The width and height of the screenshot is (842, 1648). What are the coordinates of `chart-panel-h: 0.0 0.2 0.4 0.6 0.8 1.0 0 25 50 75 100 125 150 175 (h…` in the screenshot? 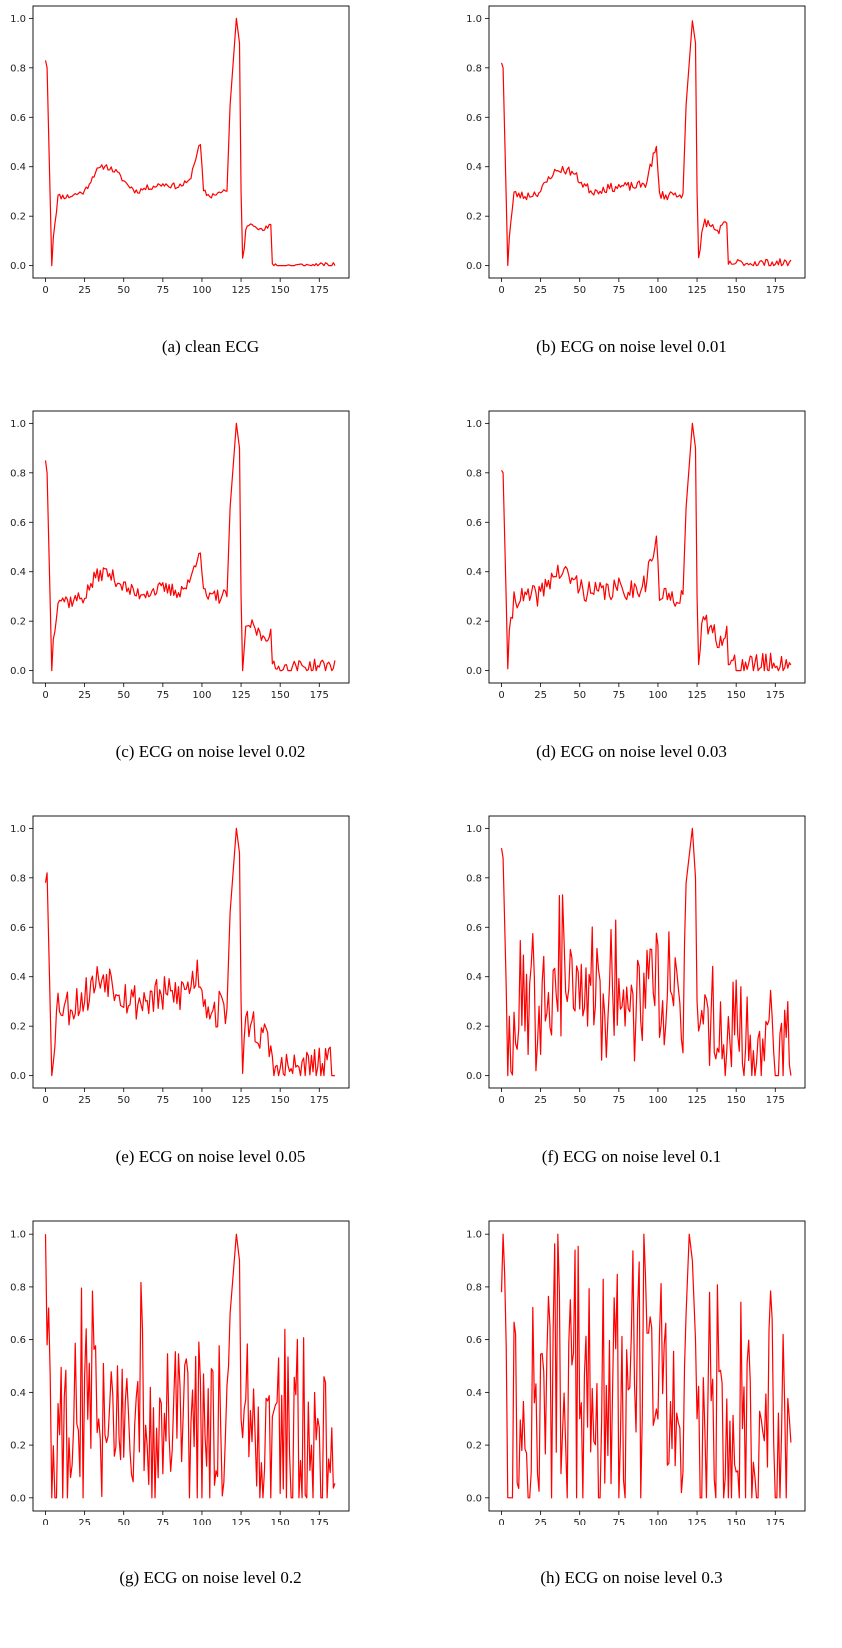 It's located at (631, 1421).